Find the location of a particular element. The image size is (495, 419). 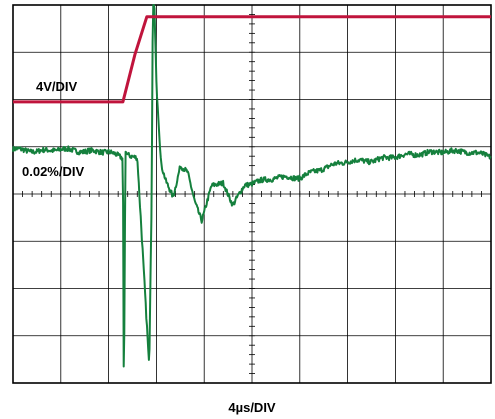

series-label-response: 0.02%/DIV is located at coordinates (53, 171).